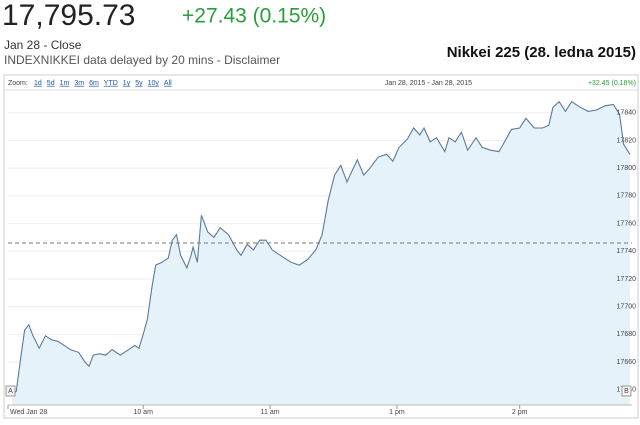 The image size is (640, 425). I want to click on y-tick-label: 17720, so click(627, 279).